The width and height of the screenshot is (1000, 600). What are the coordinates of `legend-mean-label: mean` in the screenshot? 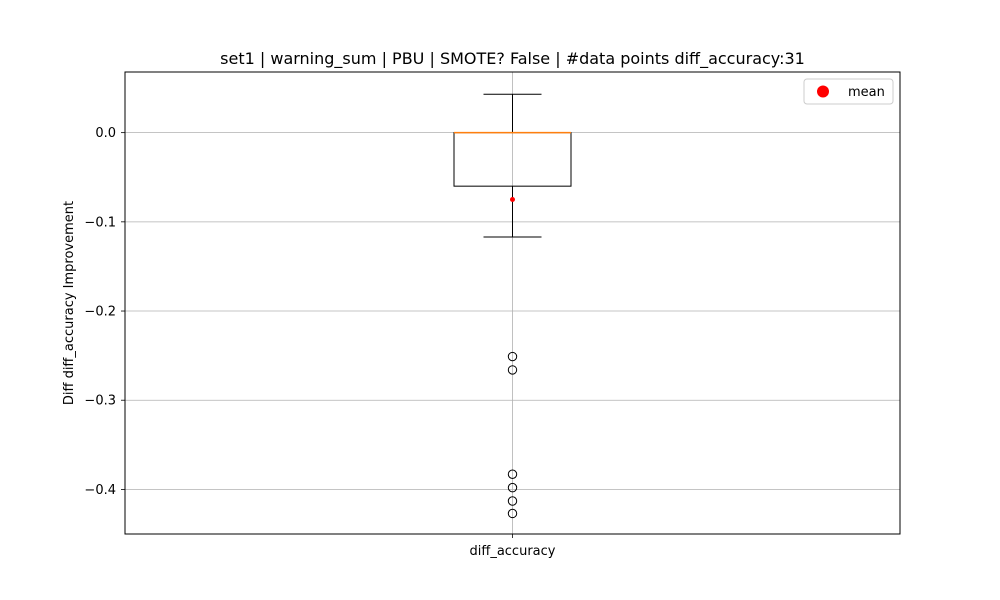 It's located at (866, 92).